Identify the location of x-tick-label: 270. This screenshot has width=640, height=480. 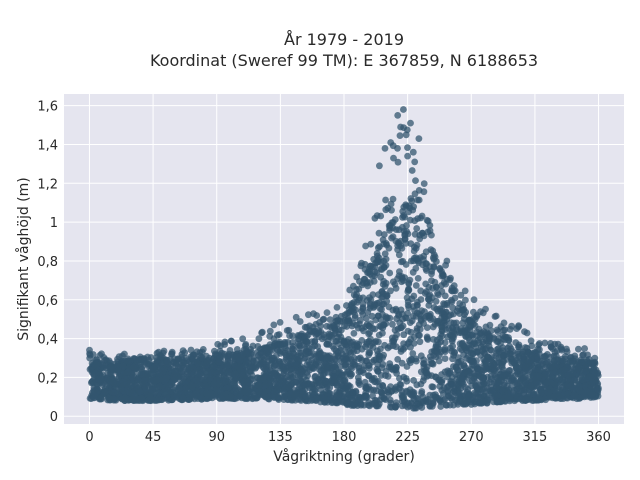
(471, 437).